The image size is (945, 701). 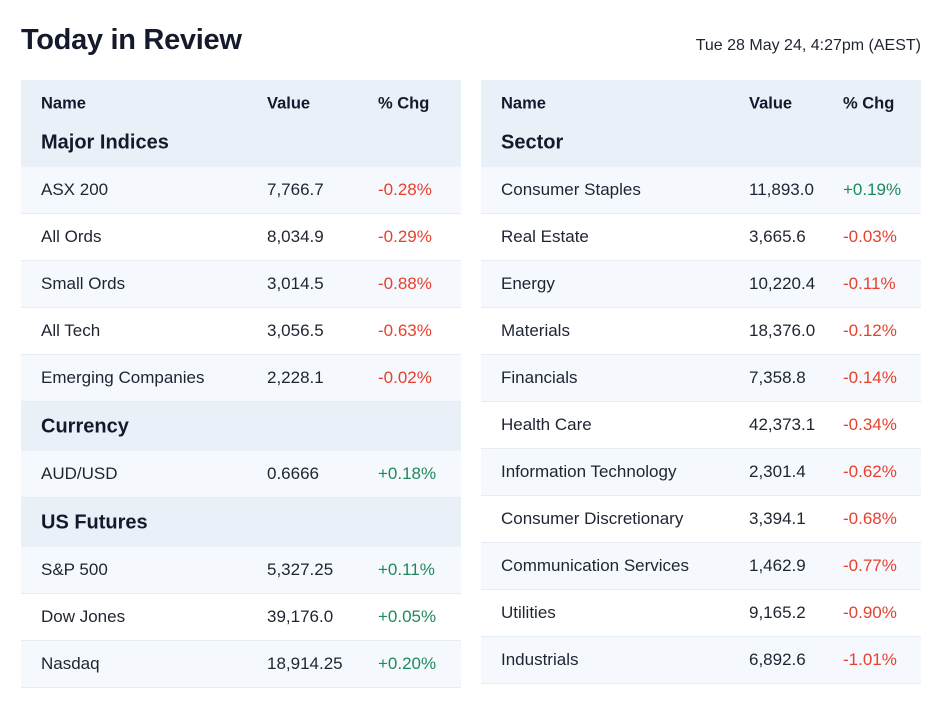 I want to click on row-name: All Ords, so click(x=71, y=236).